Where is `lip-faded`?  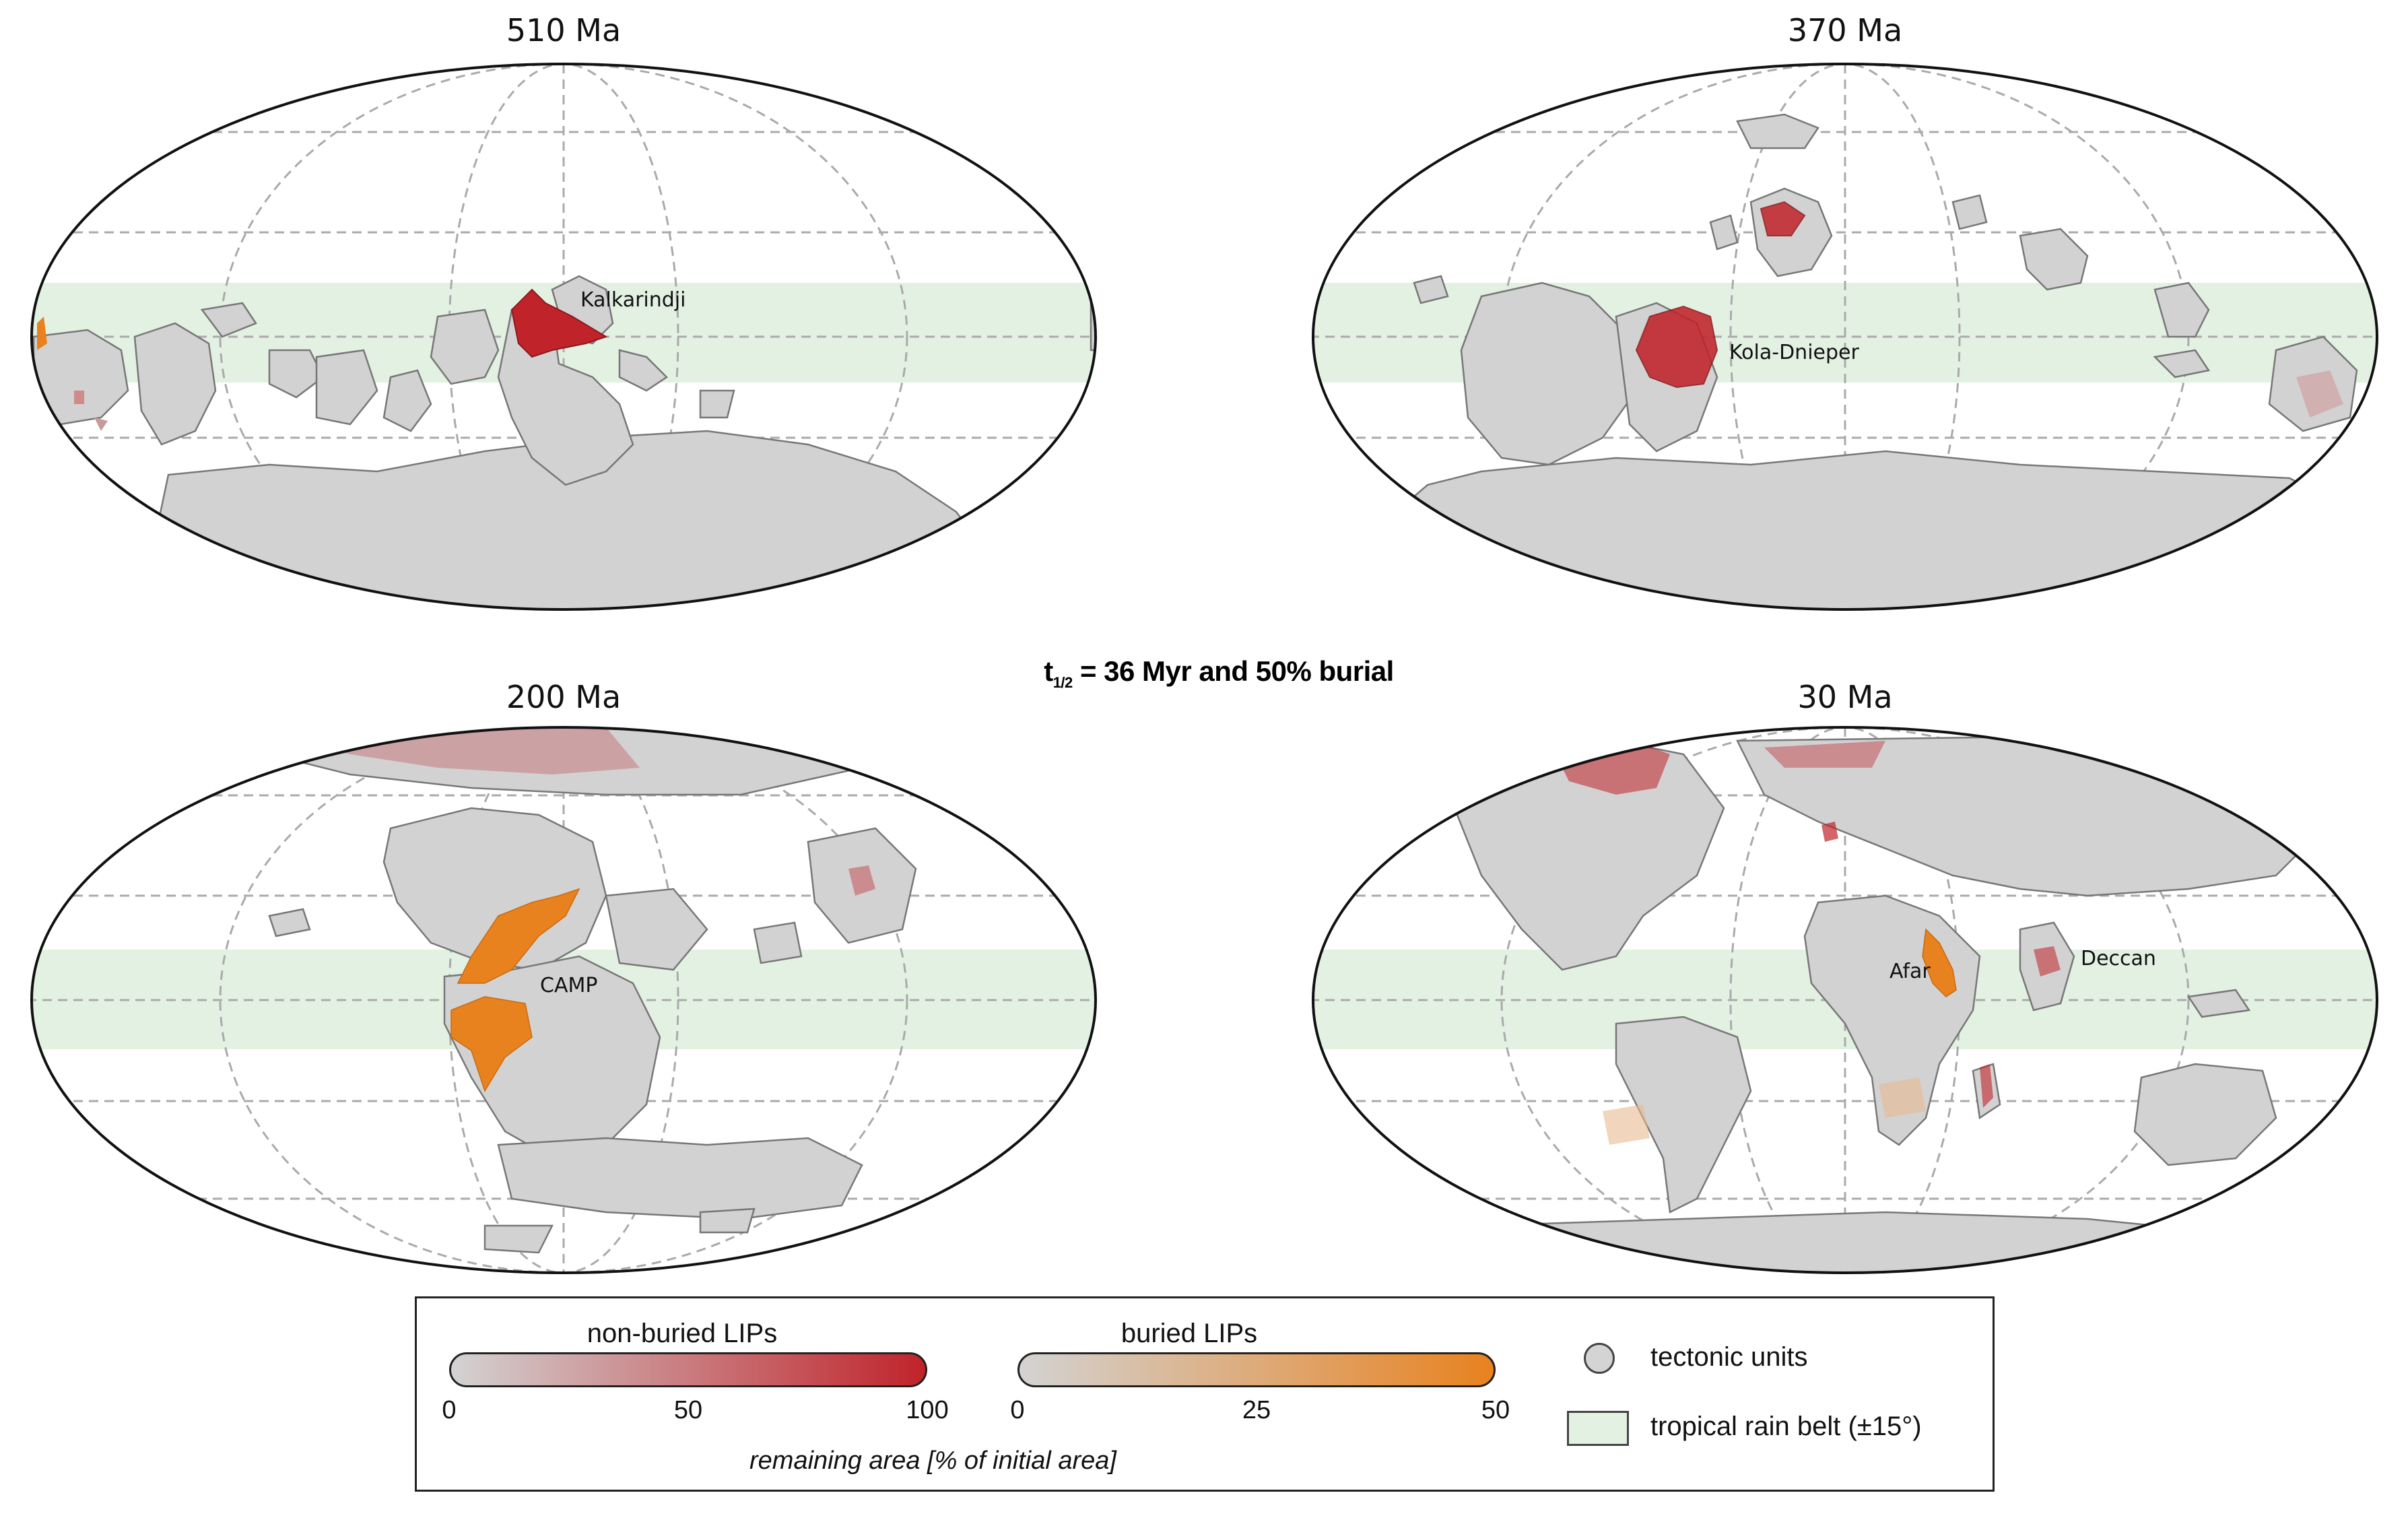
lip-faded is located at coordinates (1824, 754).